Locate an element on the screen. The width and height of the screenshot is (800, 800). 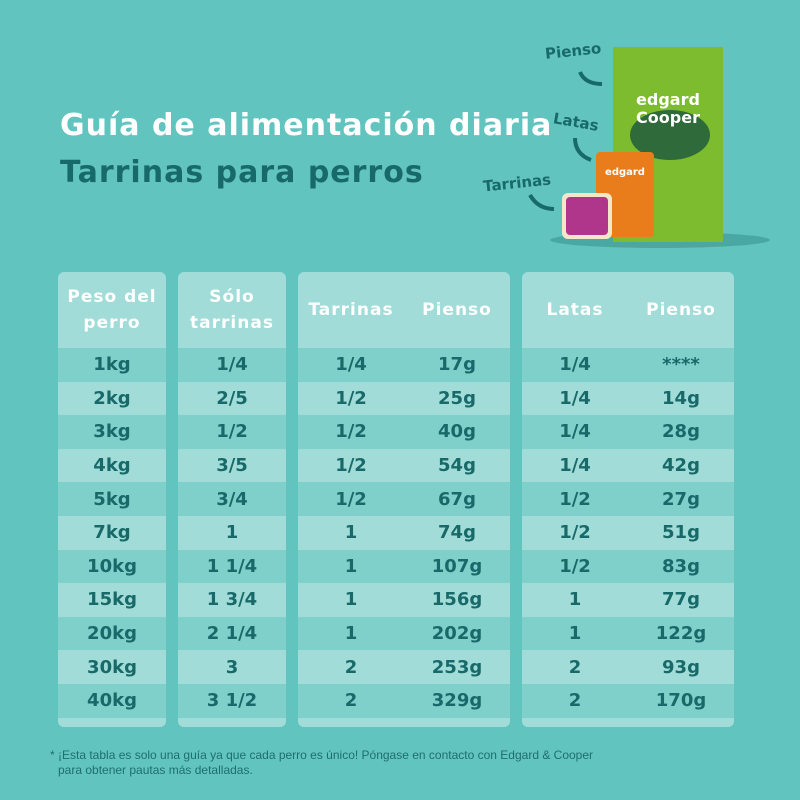
table-row: 2kg is located at coordinates (112, 399).